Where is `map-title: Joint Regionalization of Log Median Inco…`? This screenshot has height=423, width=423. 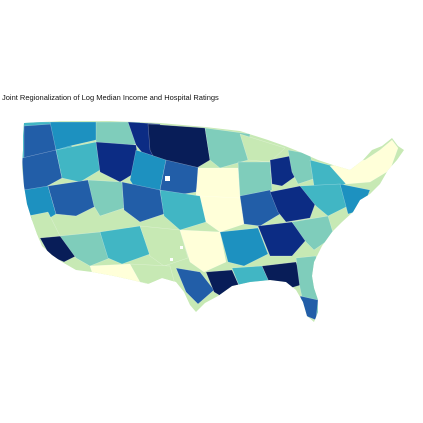
map-title: Joint Regionalization of Log Median Inco… is located at coordinates (110, 97).